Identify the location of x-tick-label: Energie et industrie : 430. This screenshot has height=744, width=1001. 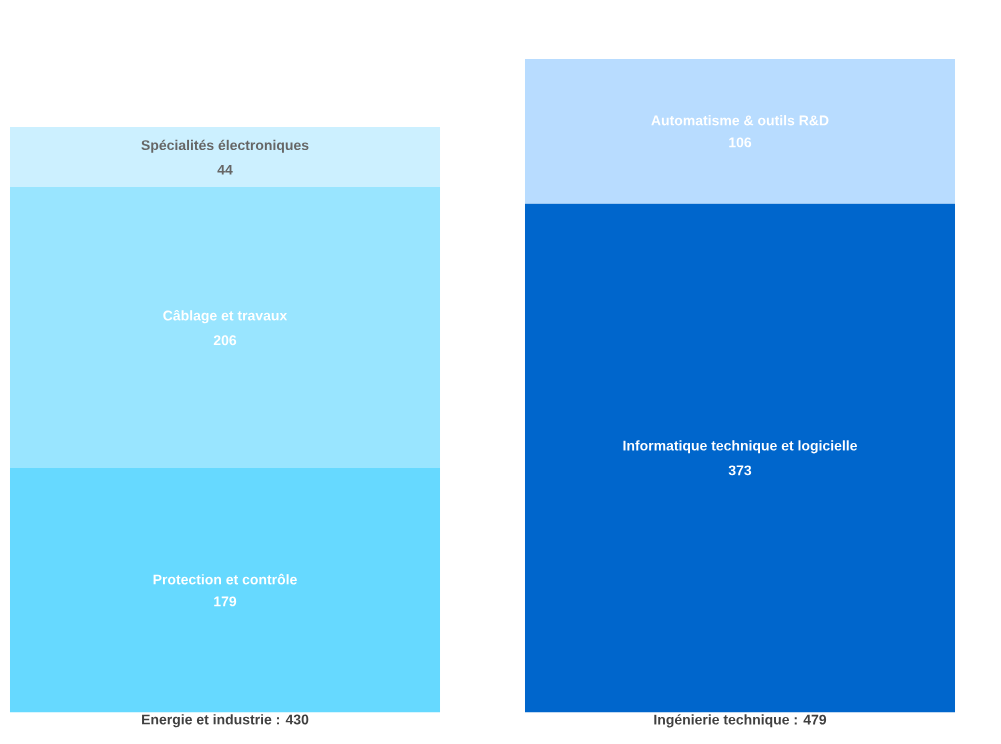
(225, 721).